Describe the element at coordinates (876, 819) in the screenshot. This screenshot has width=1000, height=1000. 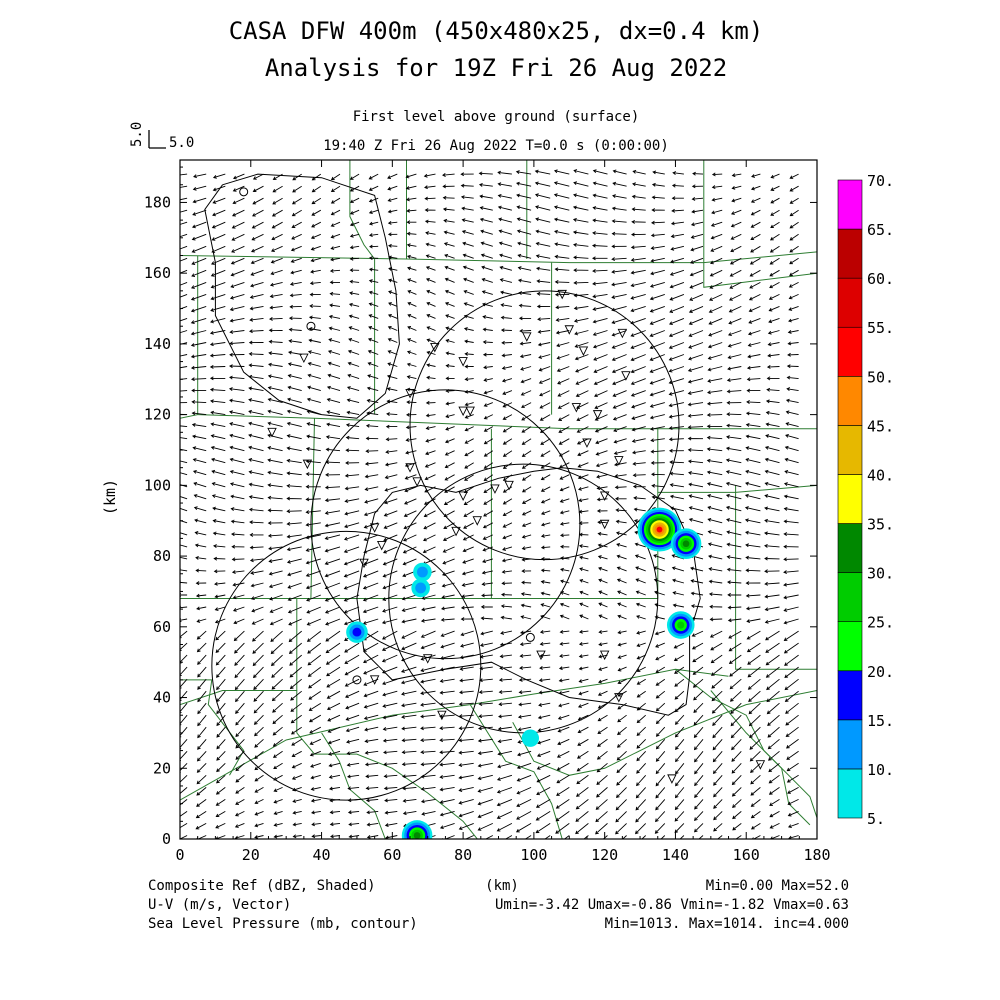
I see `colorbar-tick-label: 5.` at that location.